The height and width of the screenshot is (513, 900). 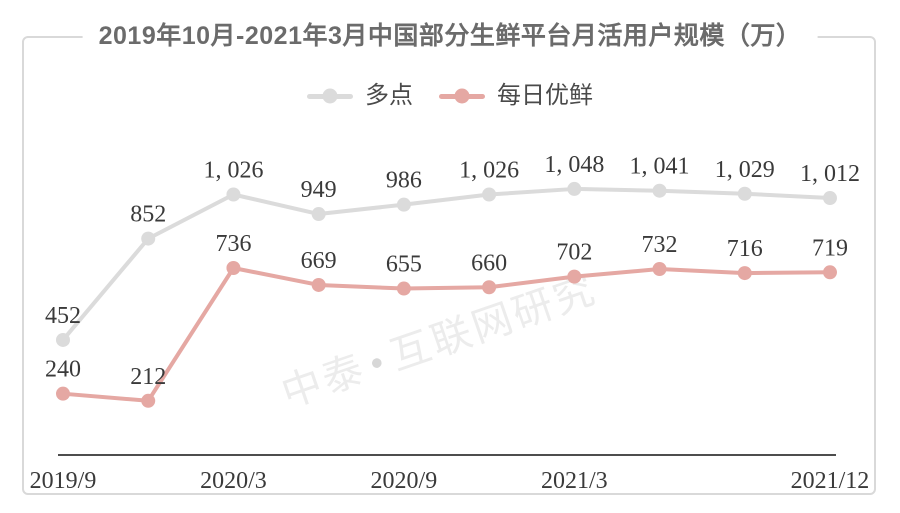 I want to click on data-label: 212, so click(x=148, y=377).